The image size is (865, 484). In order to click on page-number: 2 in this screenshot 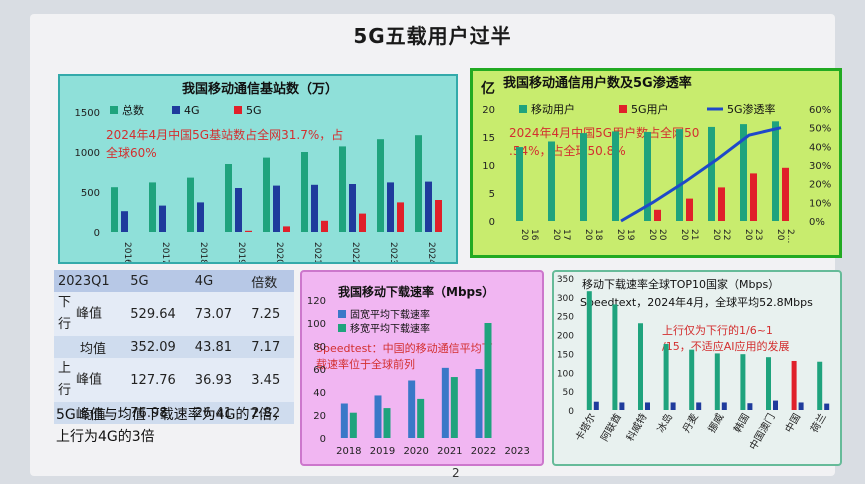, I will do `click(456, 473)`.